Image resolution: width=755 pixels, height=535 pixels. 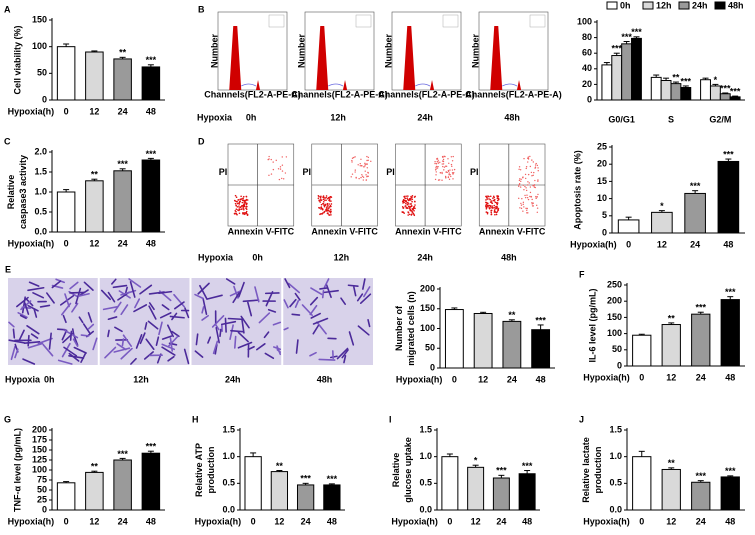 What do you see at coordinates (586, 470) in the screenshot?
I see `label-line: Relative lactate` at bounding box center [586, 470].